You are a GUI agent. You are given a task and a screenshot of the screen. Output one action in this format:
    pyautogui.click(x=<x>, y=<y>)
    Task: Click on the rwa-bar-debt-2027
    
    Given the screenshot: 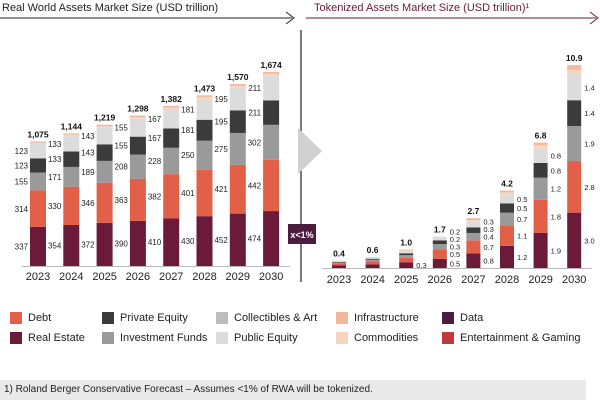 What is the action you would take?
    pyautogui.click(x=171, y=196)
    